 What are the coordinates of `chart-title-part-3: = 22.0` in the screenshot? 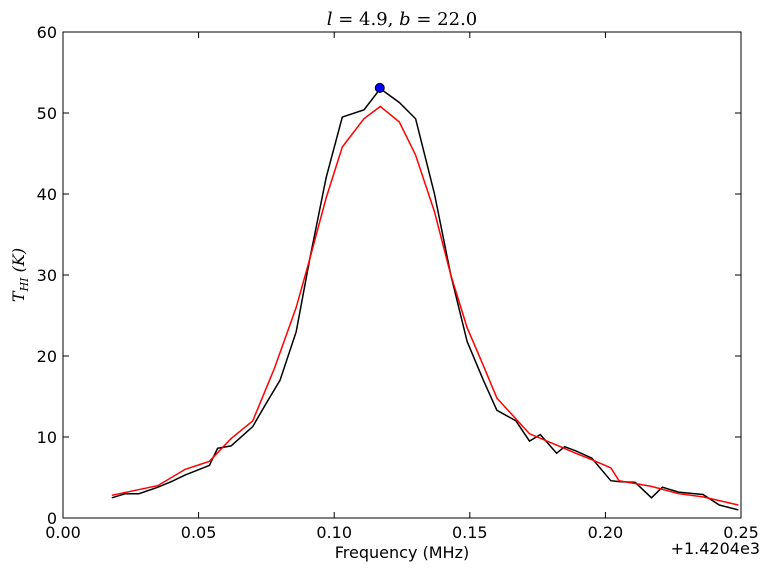 It's located at (444, 19).